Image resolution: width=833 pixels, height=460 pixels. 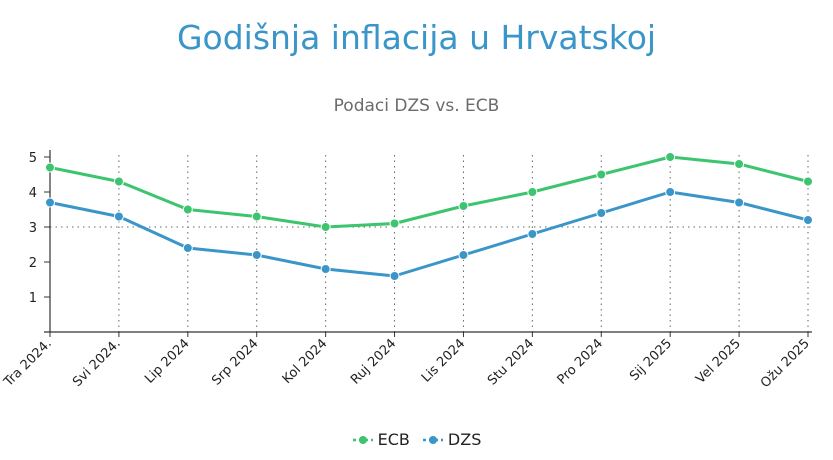 I want to click on legend-item-ecb: ECB, so click(x=381, y=439).